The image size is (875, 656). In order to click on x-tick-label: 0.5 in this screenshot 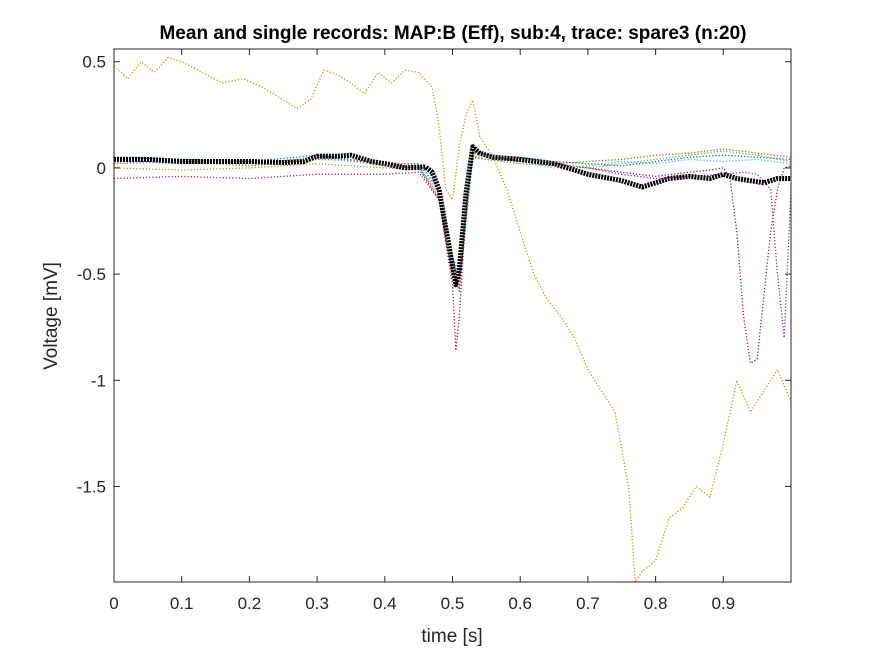, I will do `click(453, 603)`.